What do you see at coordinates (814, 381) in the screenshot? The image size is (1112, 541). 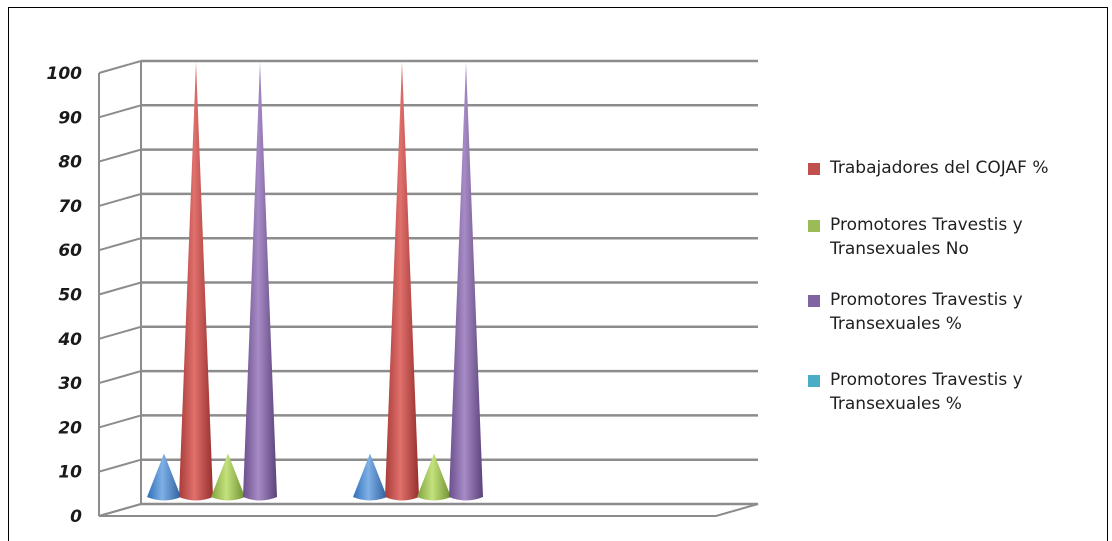 I see `legend-swatch-teal` at bounding box center [814, 381].